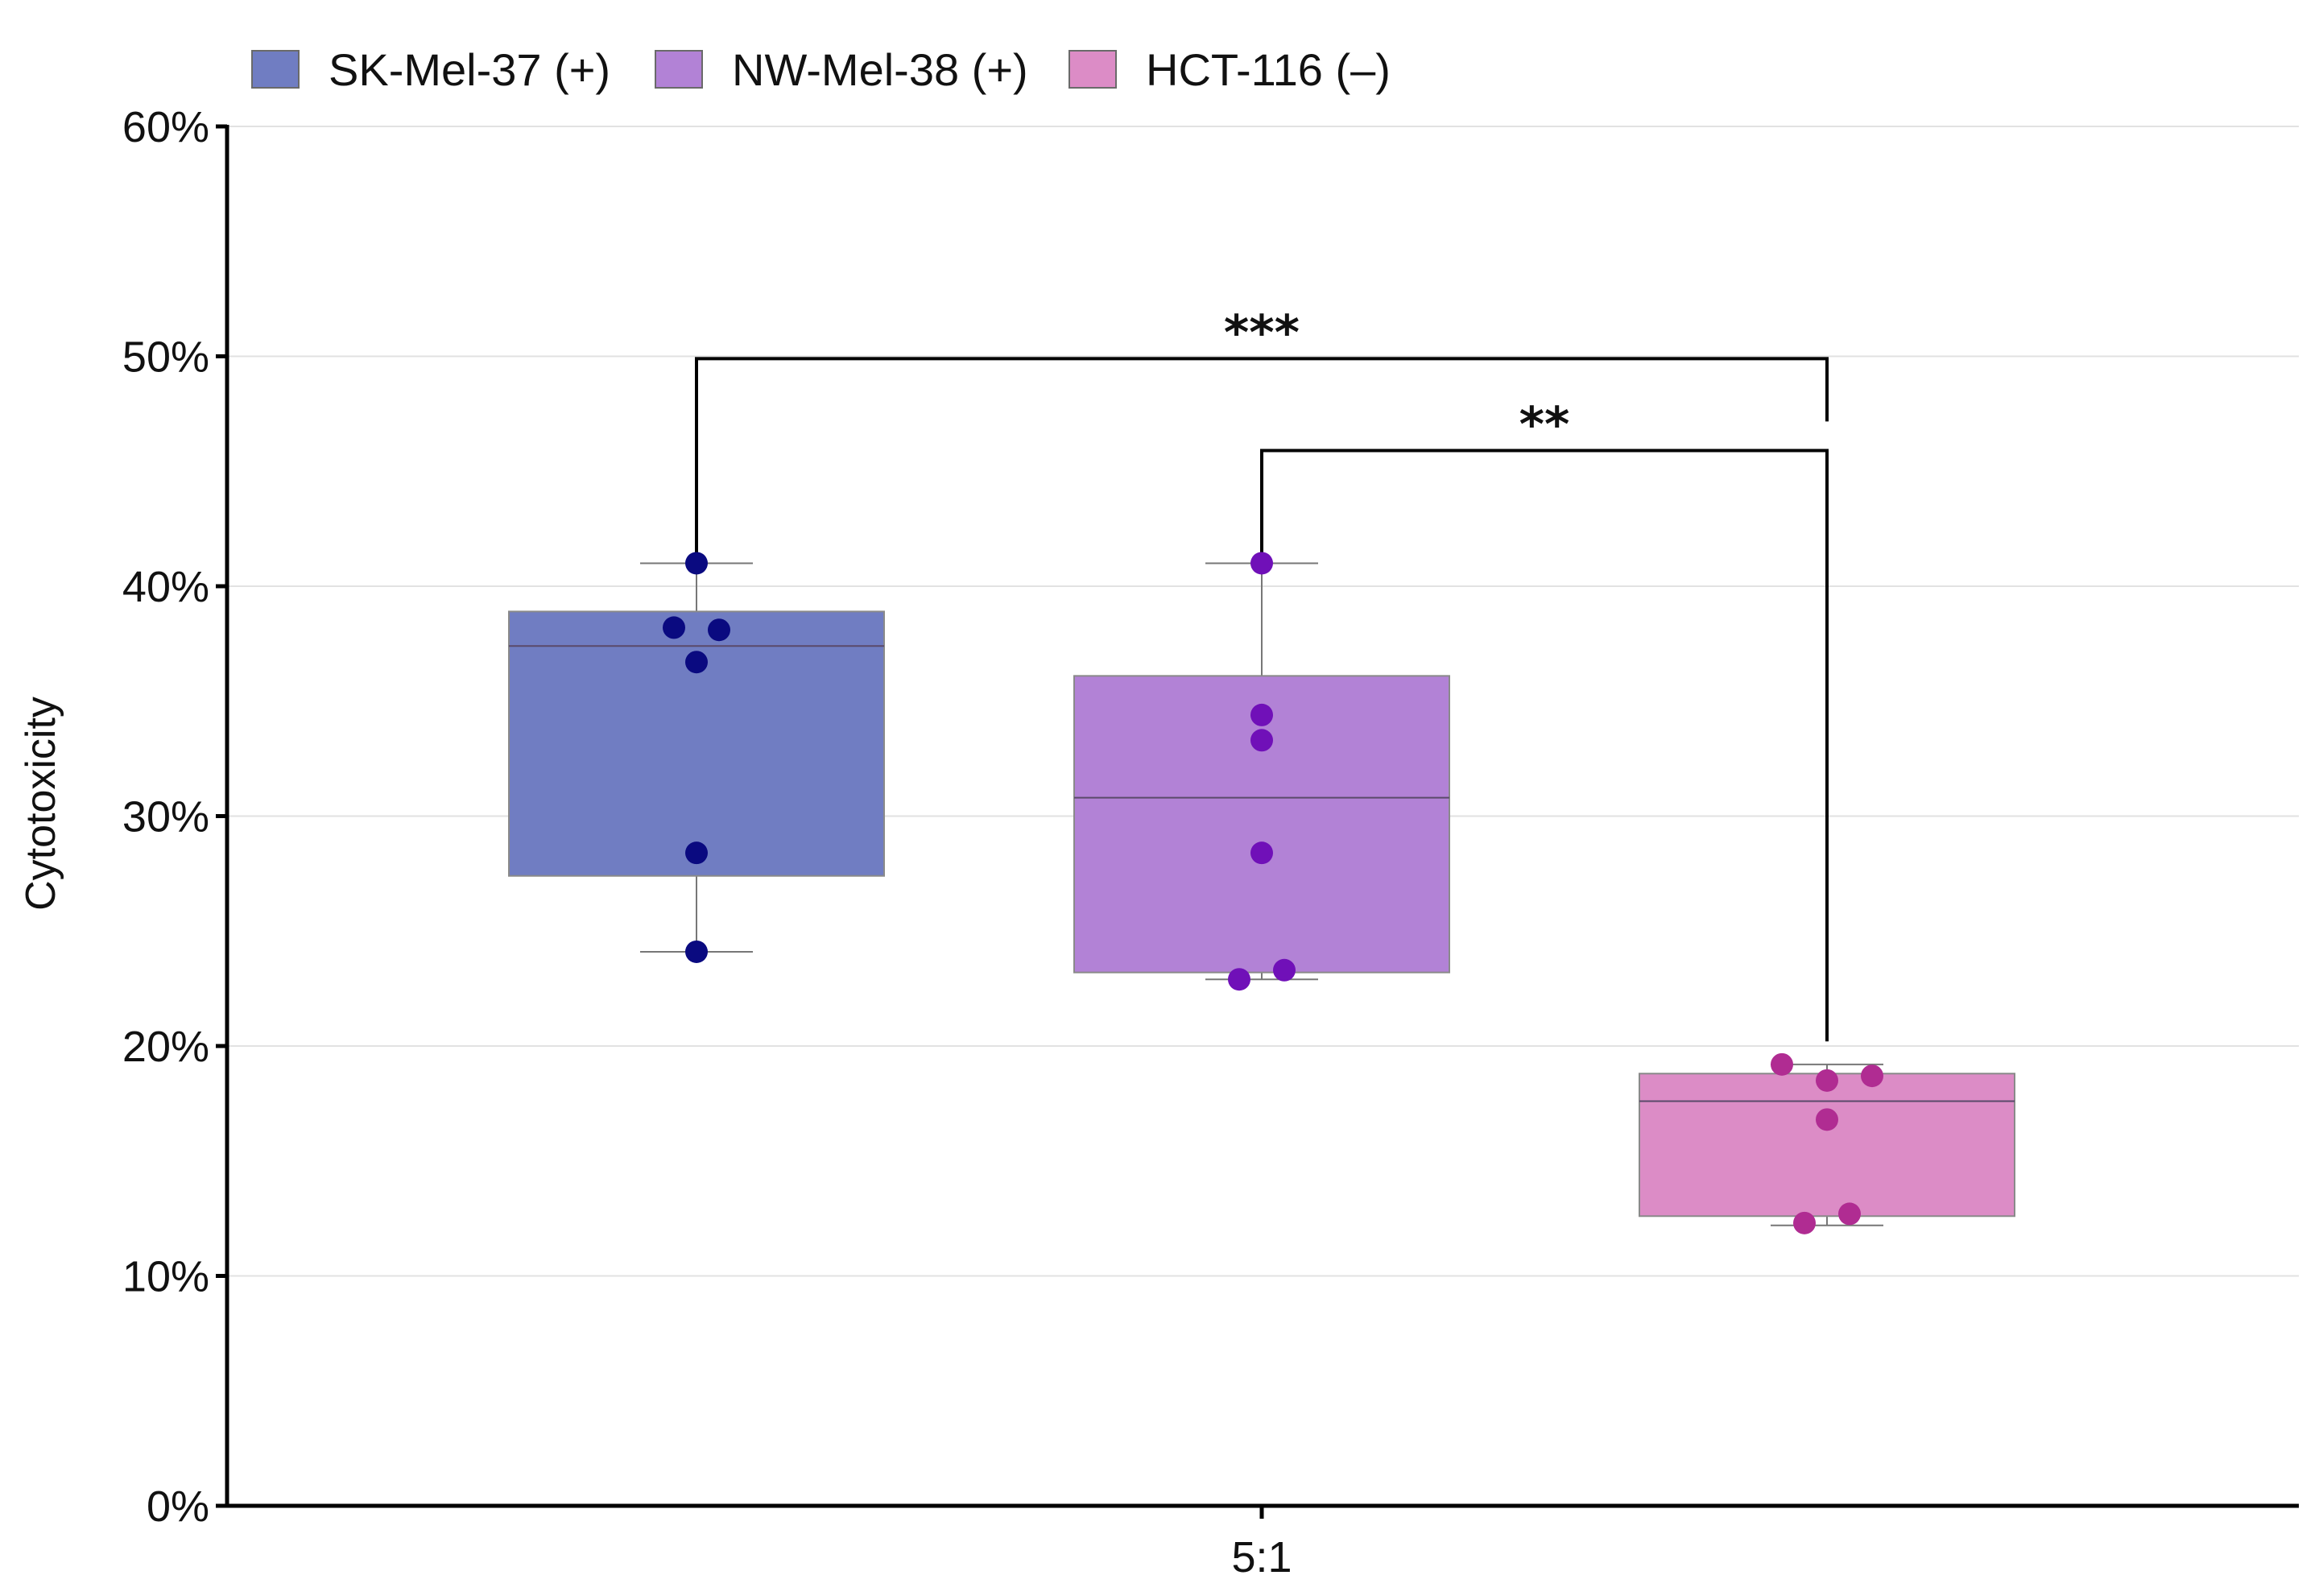 The width and height of the screenshot is (2323, 1596). I want to click on y-tick-label: 10%, so click(165, 1277).